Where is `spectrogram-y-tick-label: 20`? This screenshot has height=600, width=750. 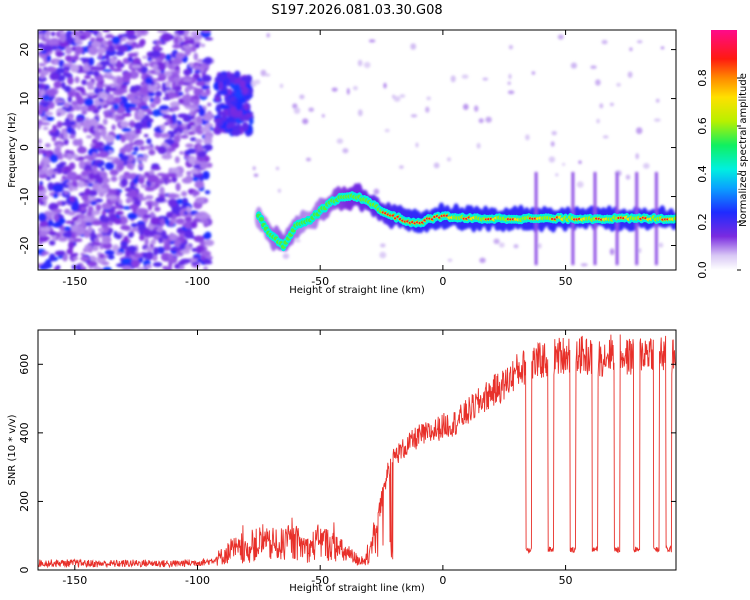
spectrogram-y-tick-label: 20 is located at coordinates (24, 50).